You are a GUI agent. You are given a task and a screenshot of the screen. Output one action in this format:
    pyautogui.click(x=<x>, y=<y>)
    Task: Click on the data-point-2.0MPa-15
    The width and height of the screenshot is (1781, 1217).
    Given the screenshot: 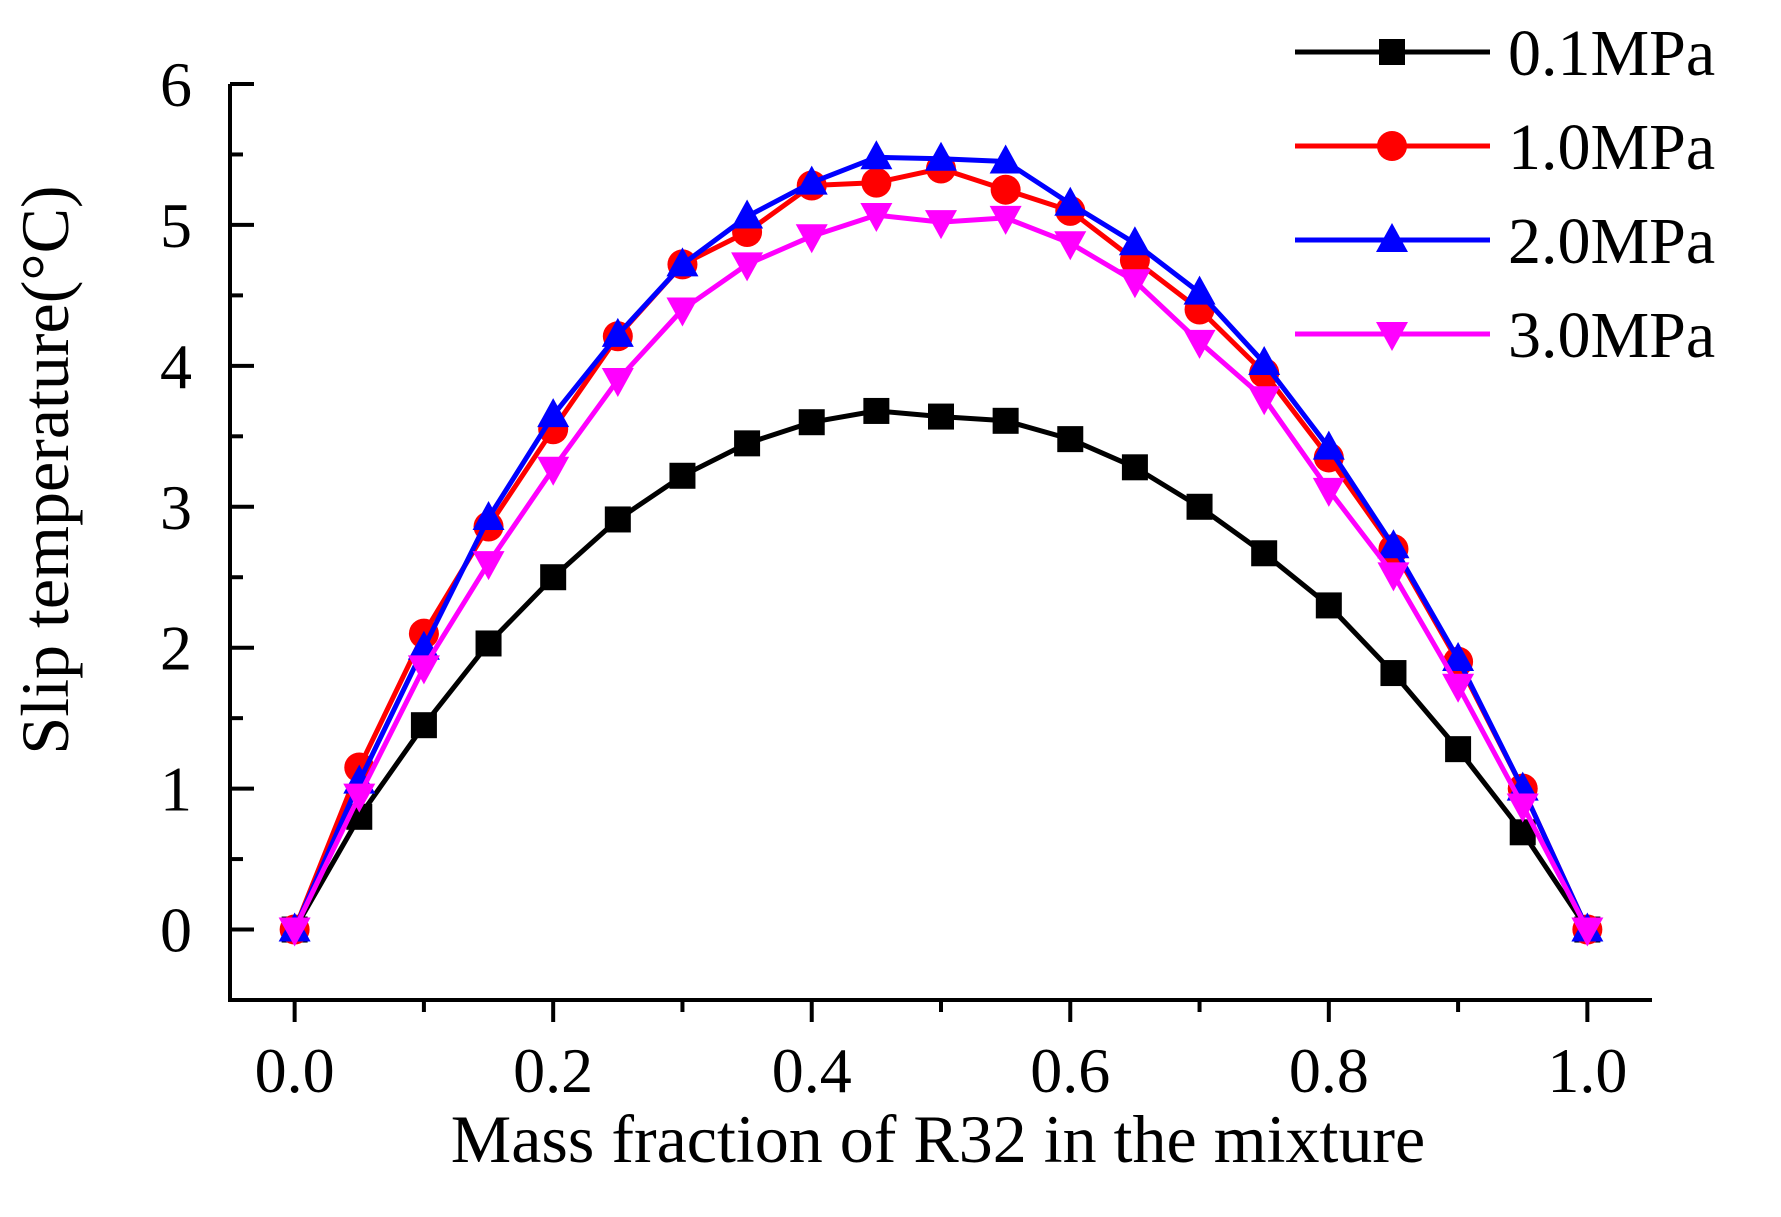 What is the action you would take?
    pyautogui.click(x=1264, y=361)
    